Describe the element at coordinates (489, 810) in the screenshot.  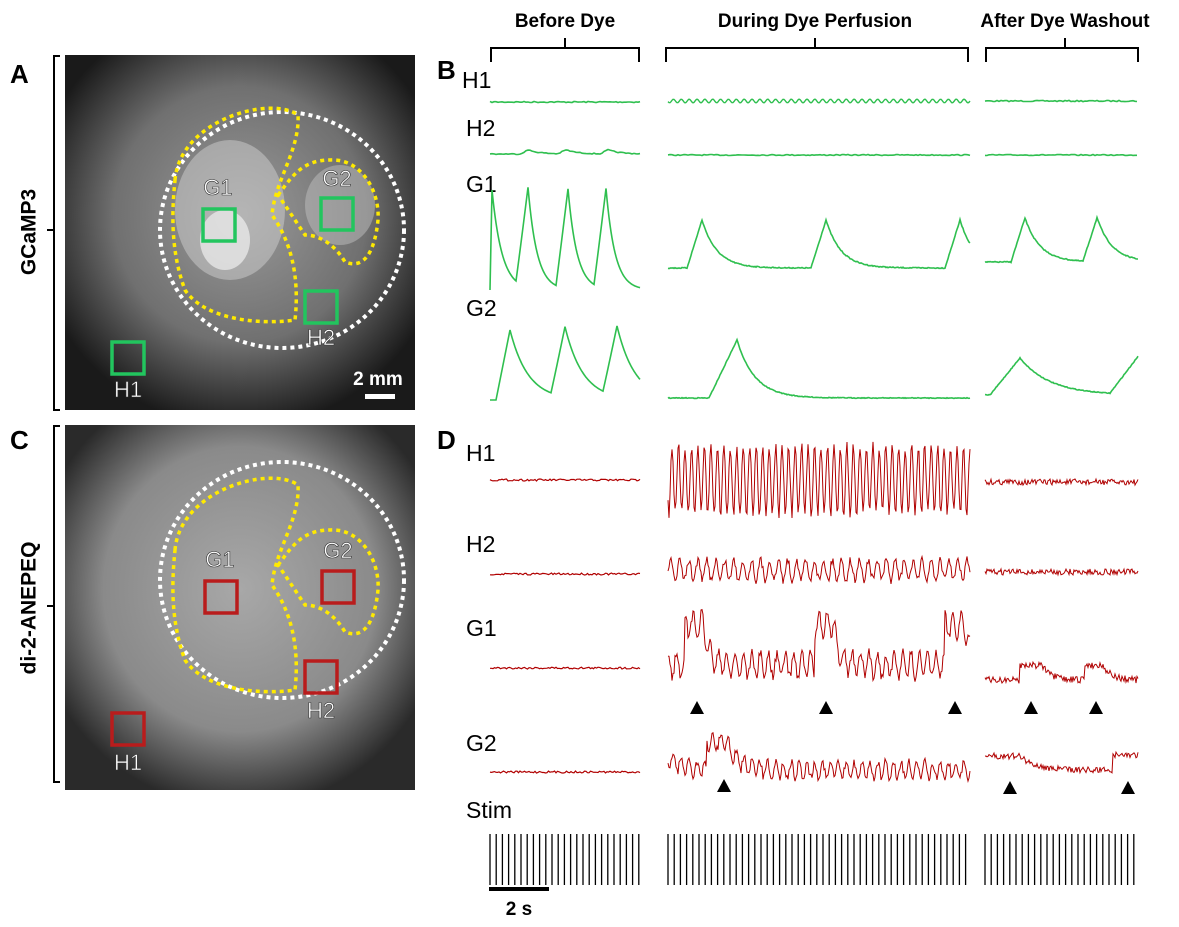
I see `trace-label: Stim` at that location.